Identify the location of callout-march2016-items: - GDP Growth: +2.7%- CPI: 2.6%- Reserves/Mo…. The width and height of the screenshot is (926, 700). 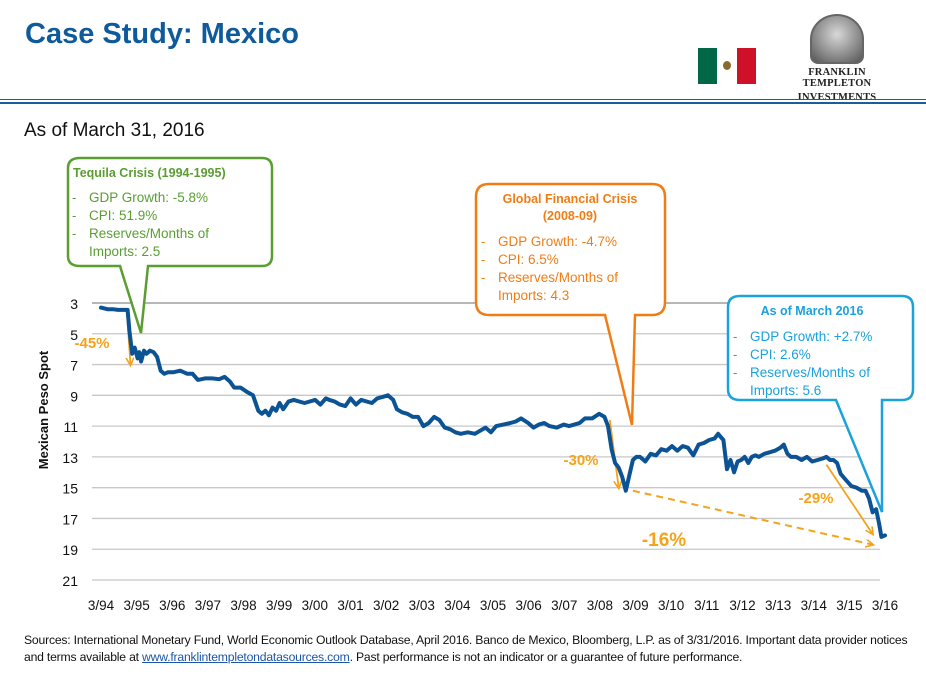
(802, 363).